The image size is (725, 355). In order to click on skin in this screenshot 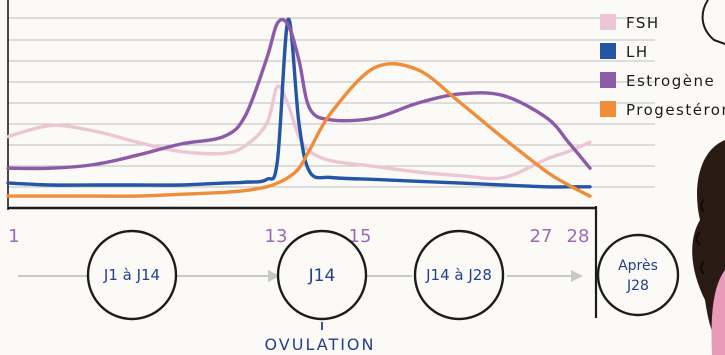, I will do `click(718, 312)`.